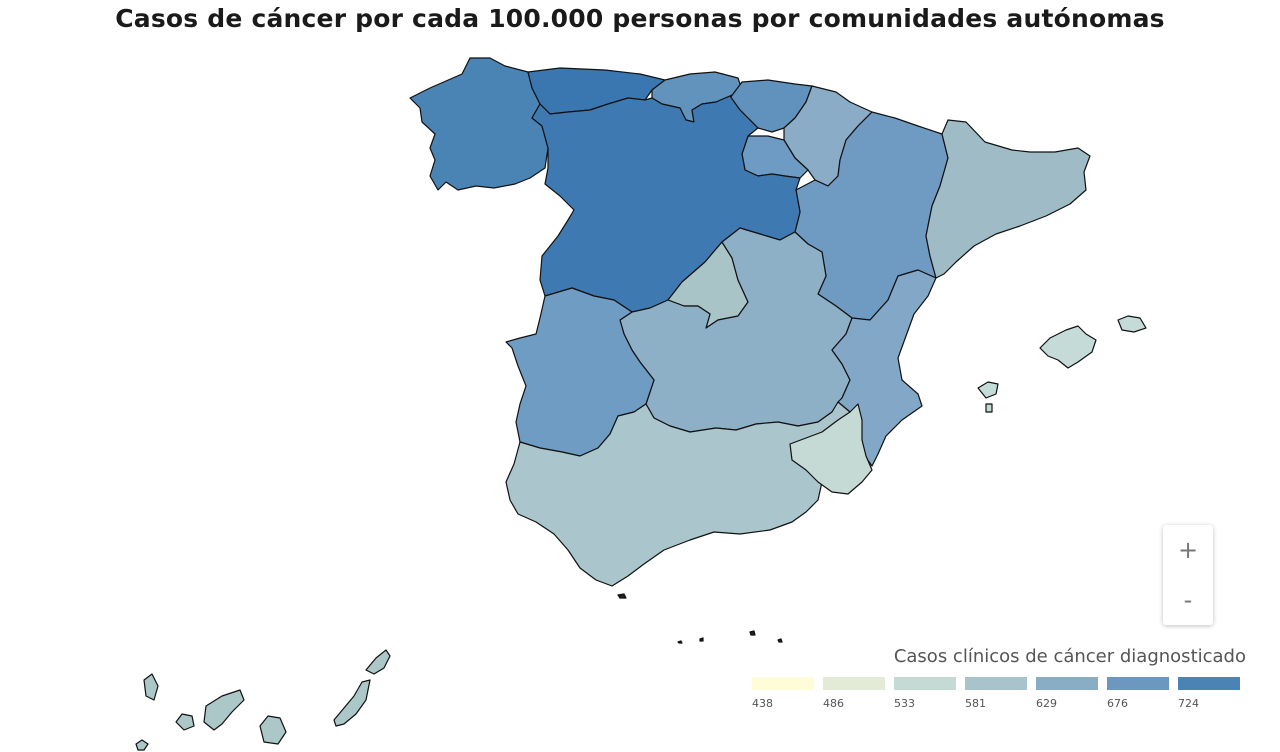 This screenshot has height=752, width=1280. What do you see at coordinates (925, 693) in the screenshot?
I see `legend-item: 533` at bounding box center [925, 693].